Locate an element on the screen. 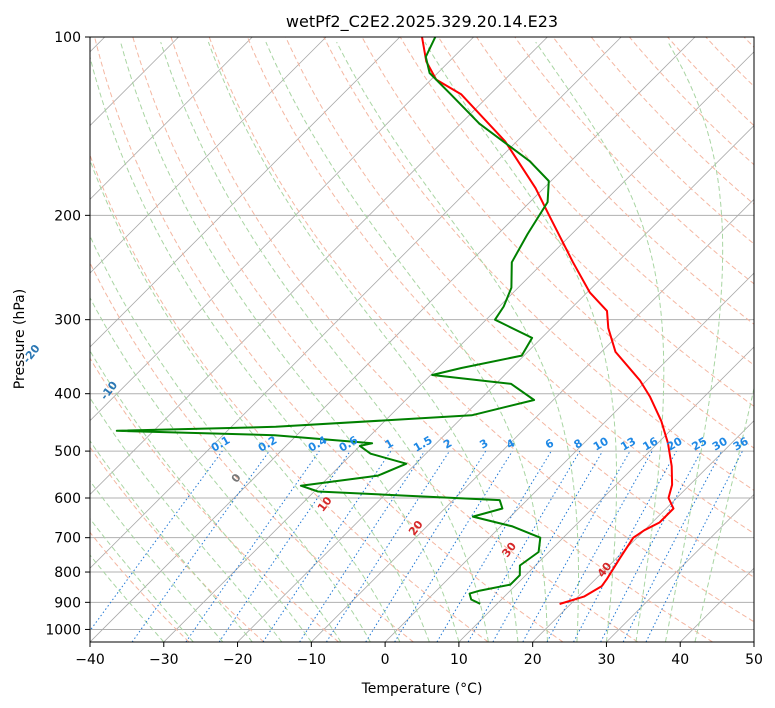  y-tick-label: 500 is located at coordinates (67, 452).